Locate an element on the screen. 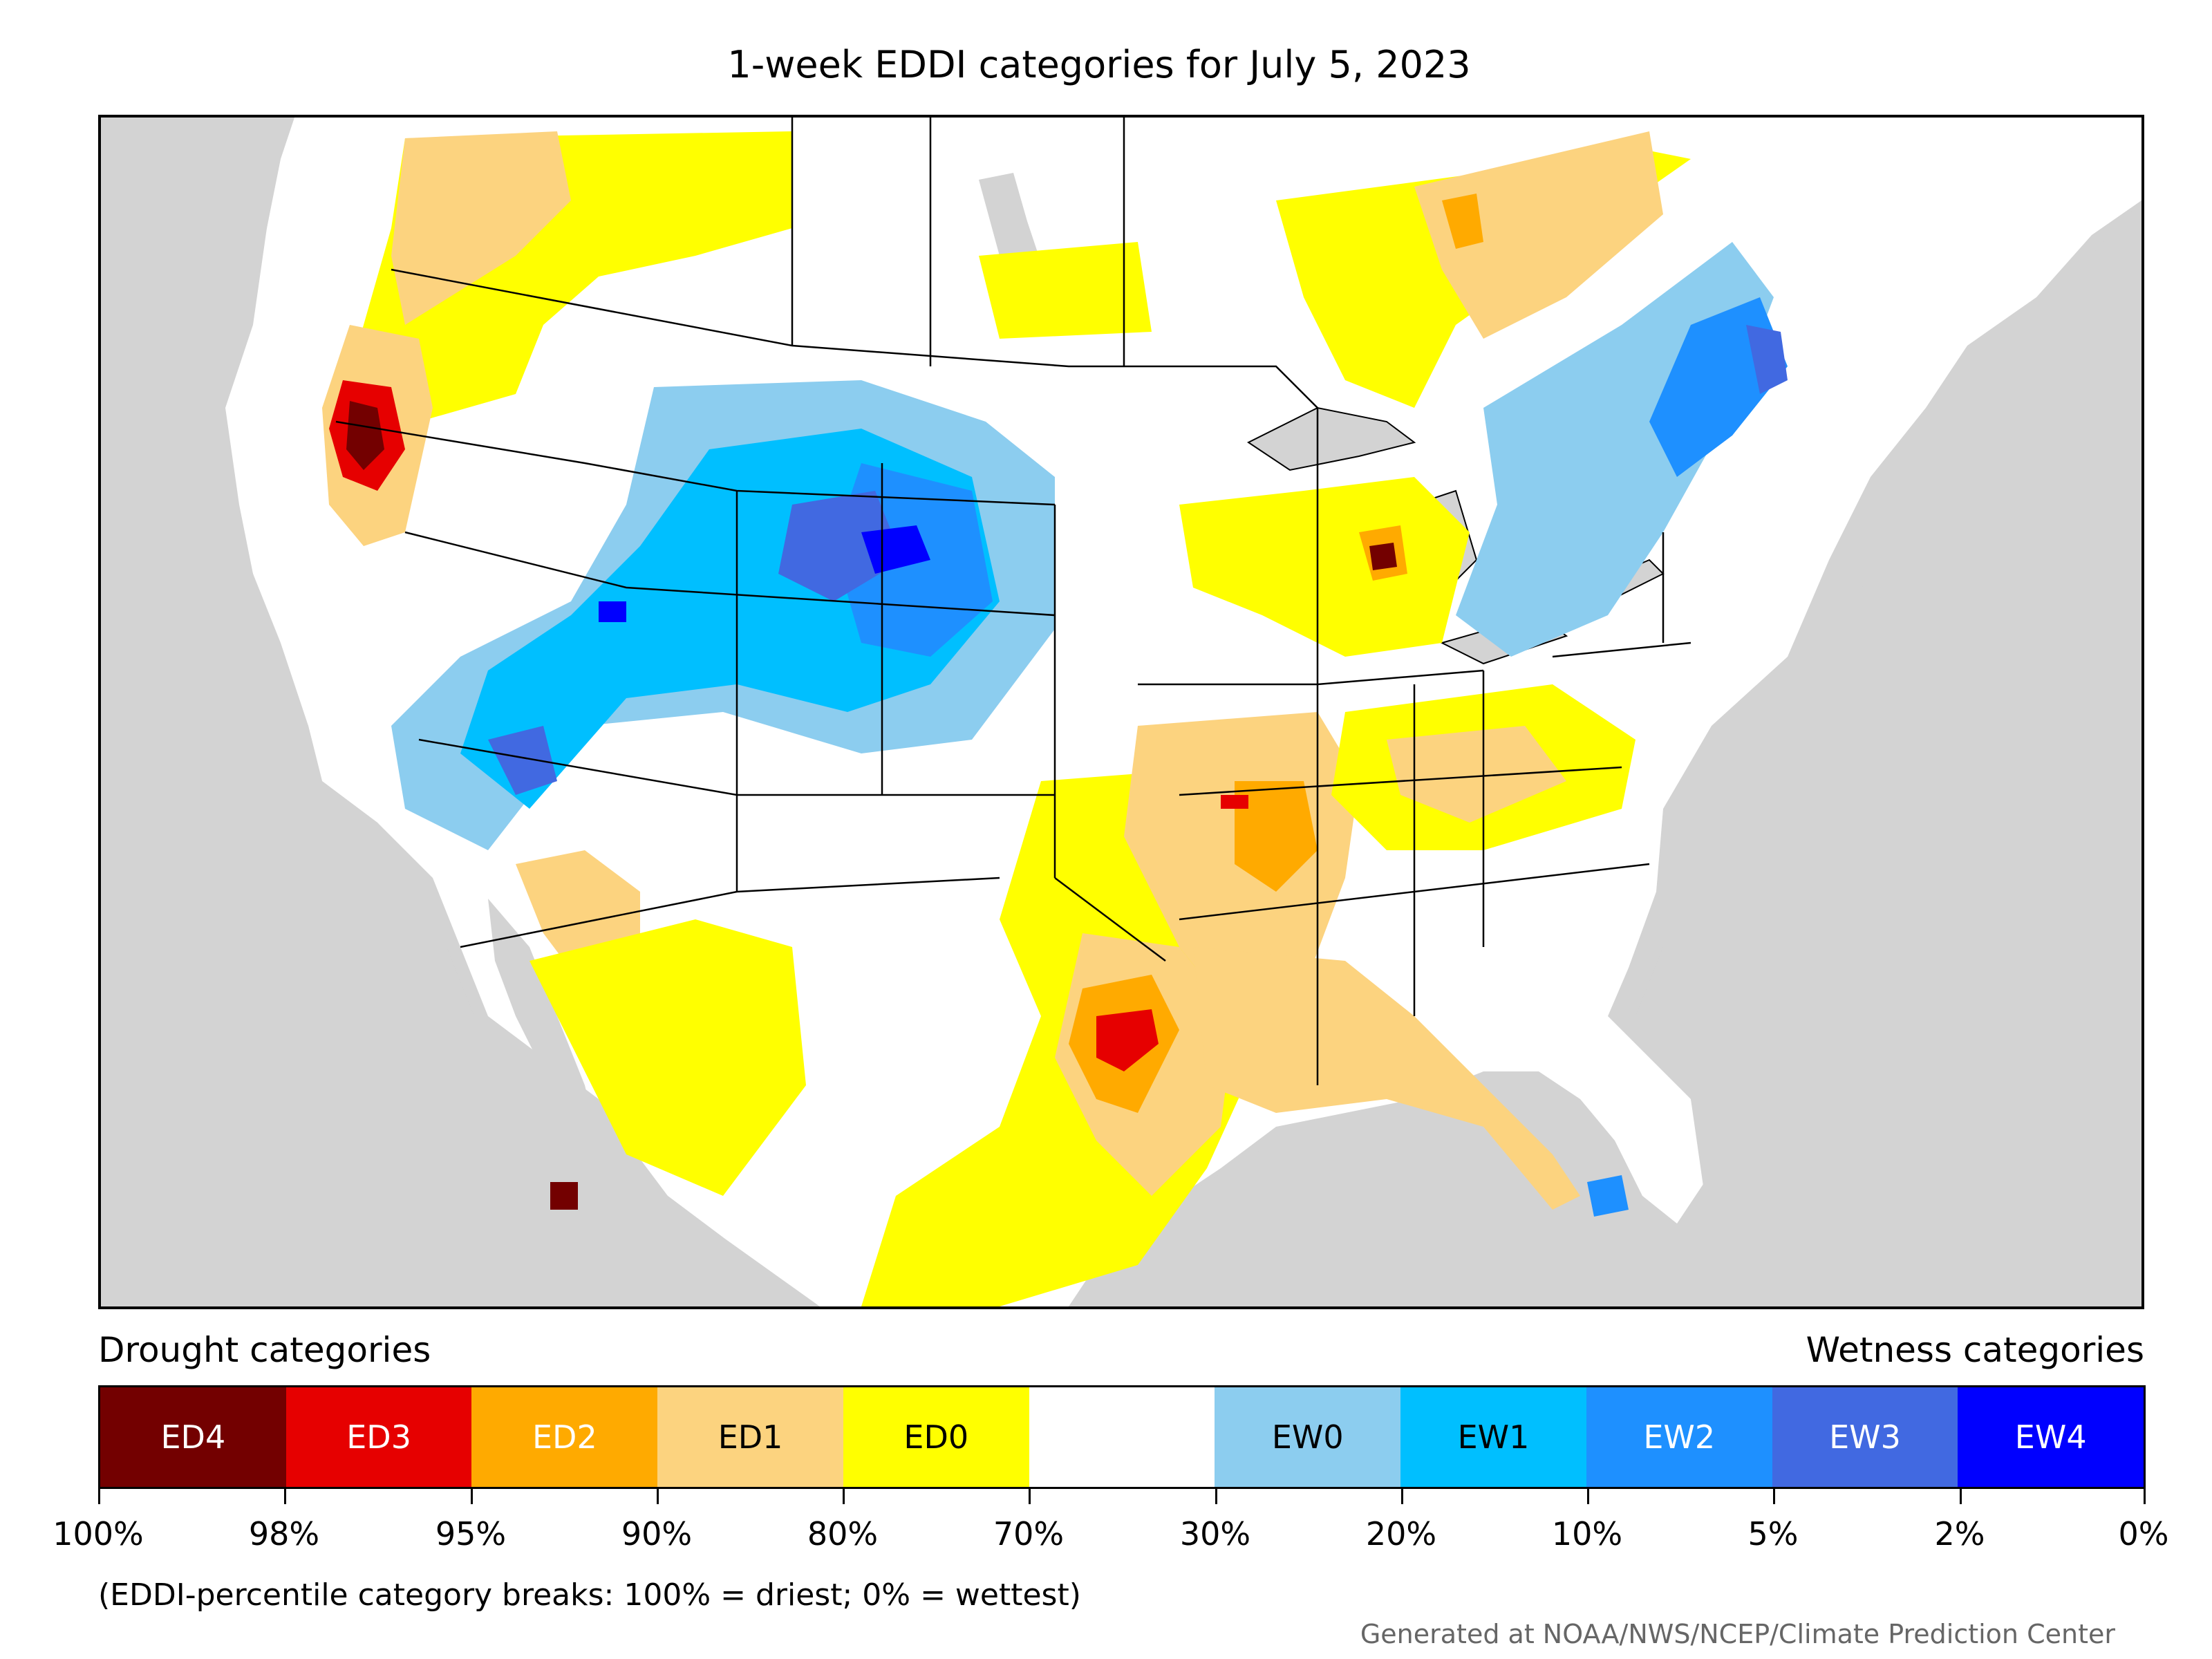  colorbar-tick-label: 70% is located at coordinates (1029, 1534).